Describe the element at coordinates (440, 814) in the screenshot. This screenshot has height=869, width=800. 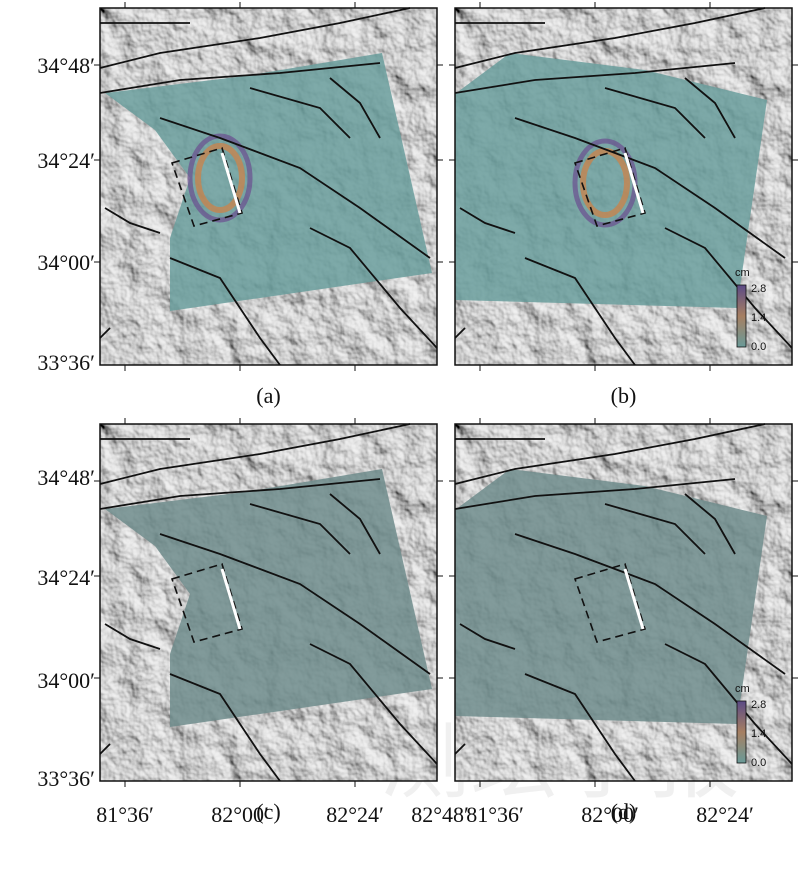
I see `x-tick-label: 82°48′` at that location.